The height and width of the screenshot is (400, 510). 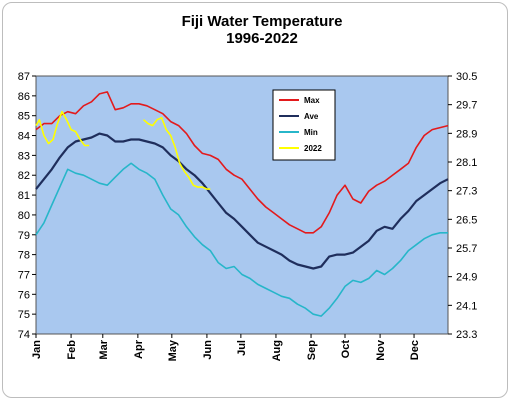 What do you see at coordinates (466, 163) in the screenshot?
I see `y-right-tick-label: 28.1` at bounding box center [466, 163].